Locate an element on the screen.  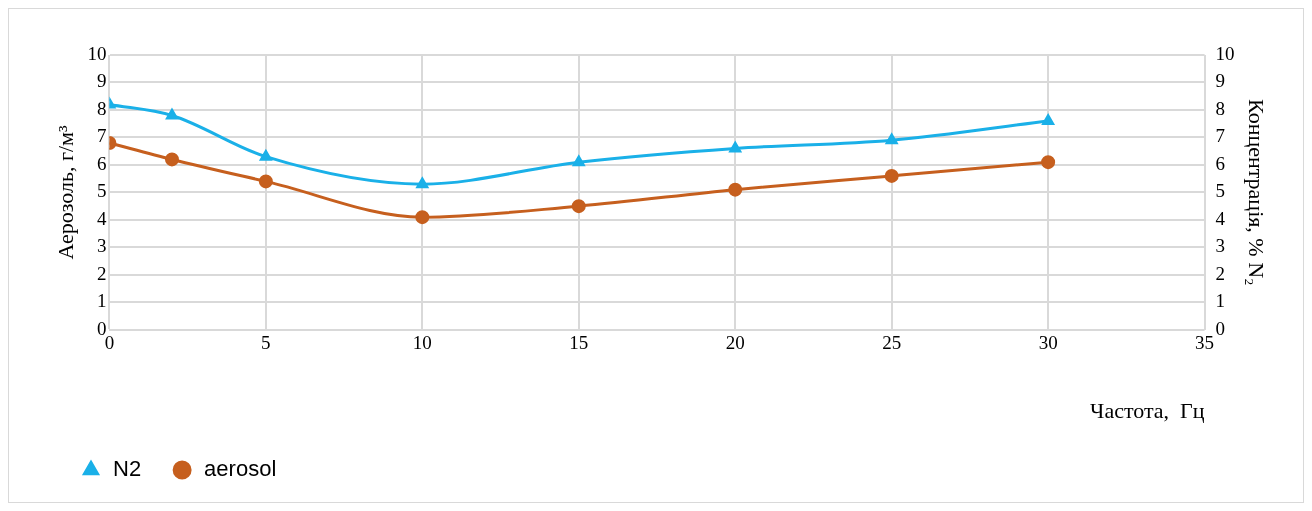
y-tick-label: 8 is located at coordinates (101, 108).